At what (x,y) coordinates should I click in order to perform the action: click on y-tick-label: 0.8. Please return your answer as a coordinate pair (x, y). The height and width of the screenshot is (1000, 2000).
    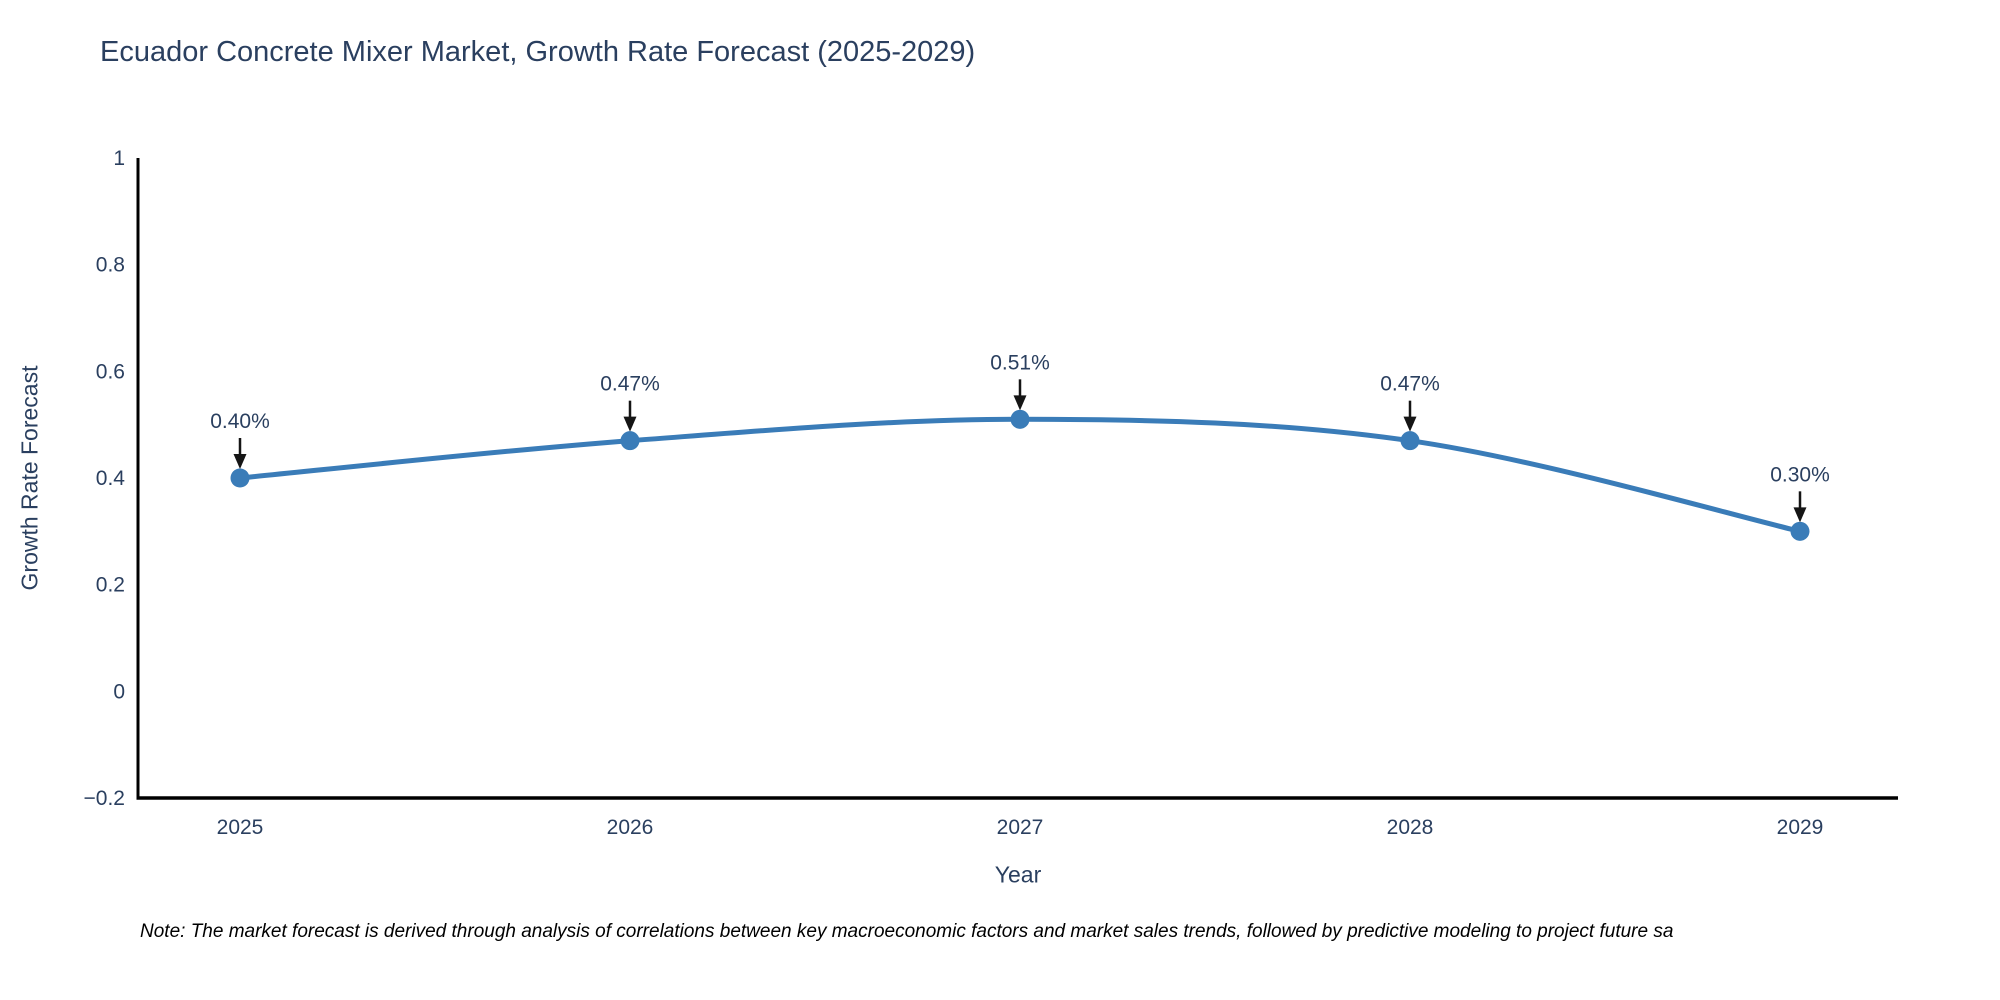
    Looking at the image, I should click on (110, 265).